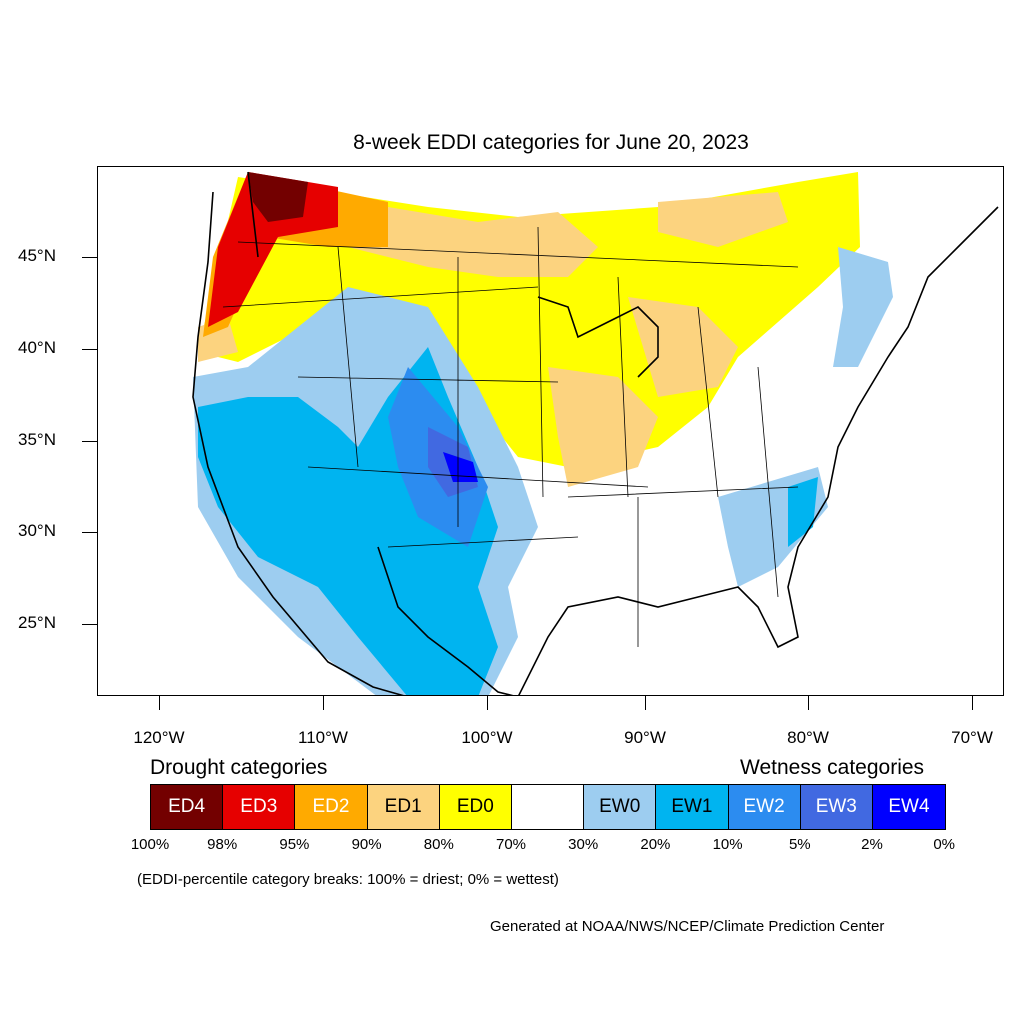 Image resolution: width=1024 pixels, height=1024 pixels. I want to click on lat-label-25: 25°N, so click(37, 622).